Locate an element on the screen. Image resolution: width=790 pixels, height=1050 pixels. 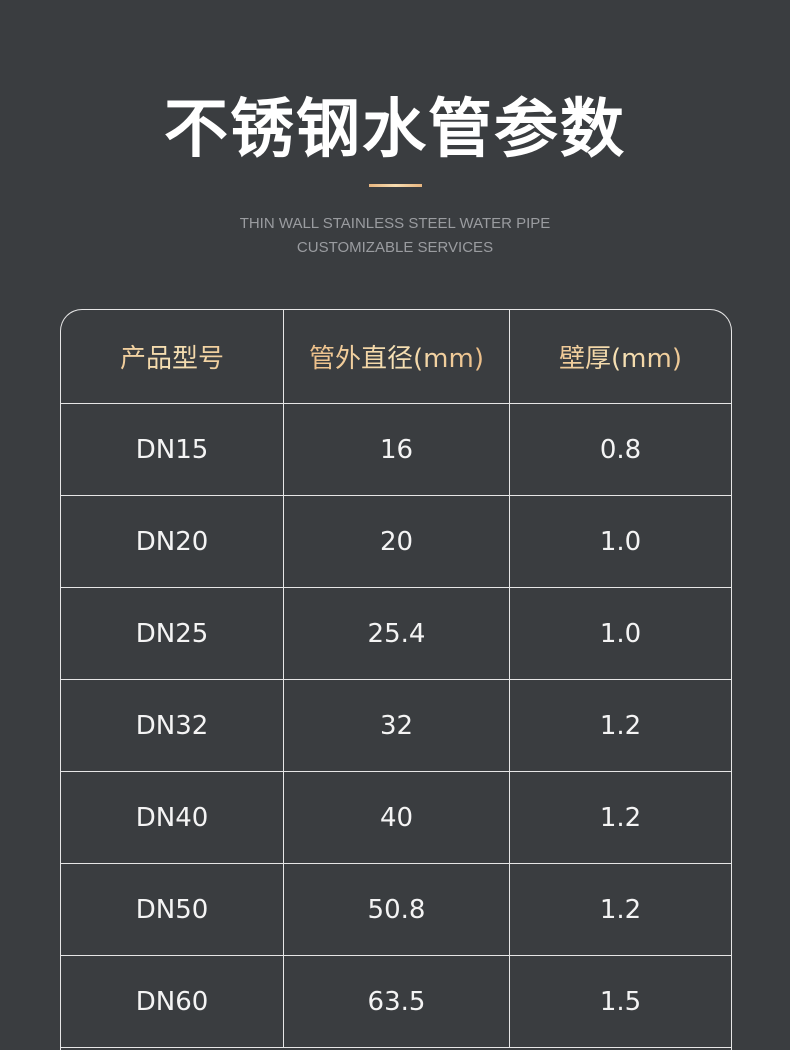
cell-outer-diameter: 32 is located at coordinates (397, 725).